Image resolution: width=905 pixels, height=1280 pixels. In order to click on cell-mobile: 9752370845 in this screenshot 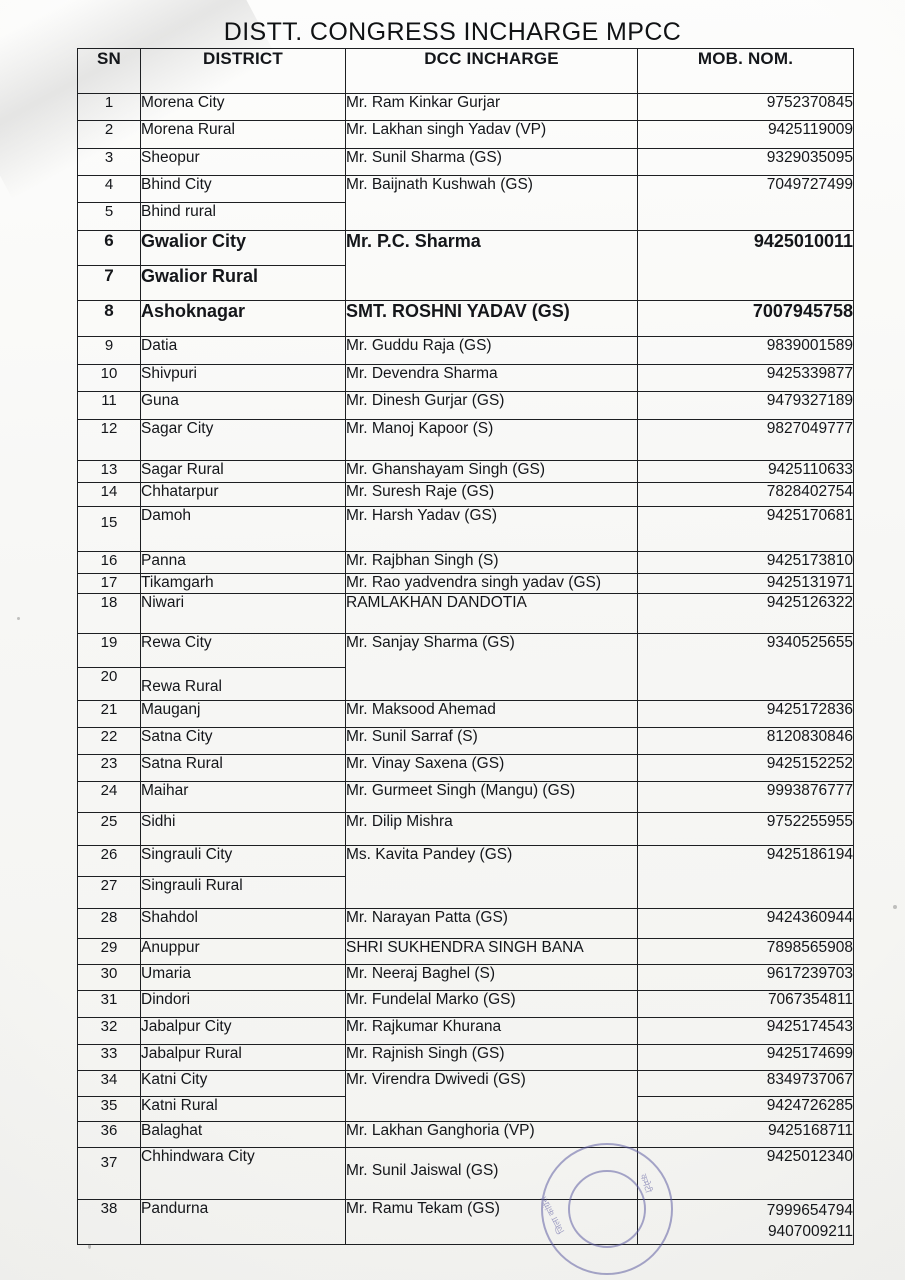, I will do `click(745, 107)`.